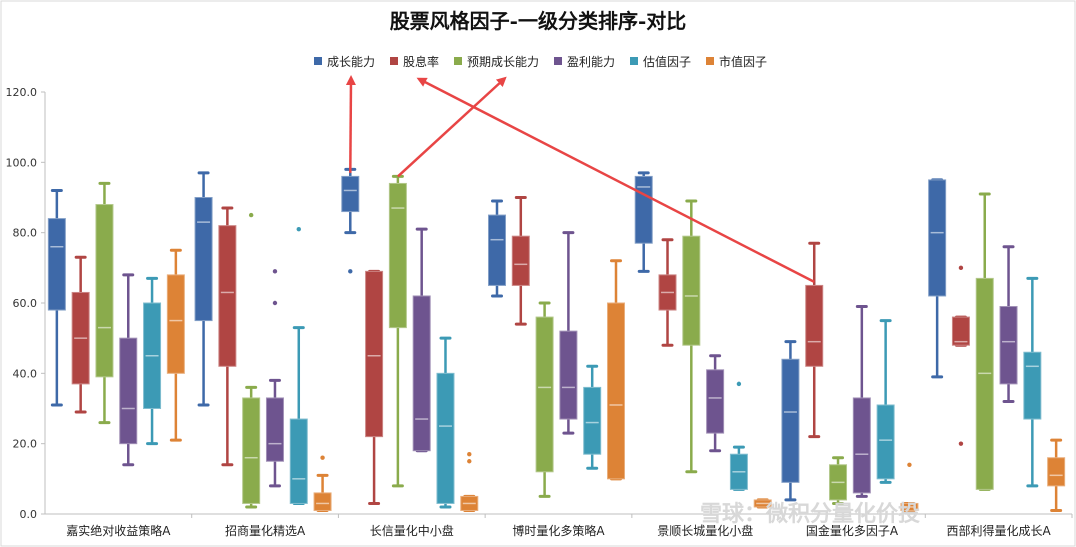 The image size is (1076, 547). Describe the element at coordinates (22, 92) in the screenshot. I see `y-tick-label: 120.0` at that location.